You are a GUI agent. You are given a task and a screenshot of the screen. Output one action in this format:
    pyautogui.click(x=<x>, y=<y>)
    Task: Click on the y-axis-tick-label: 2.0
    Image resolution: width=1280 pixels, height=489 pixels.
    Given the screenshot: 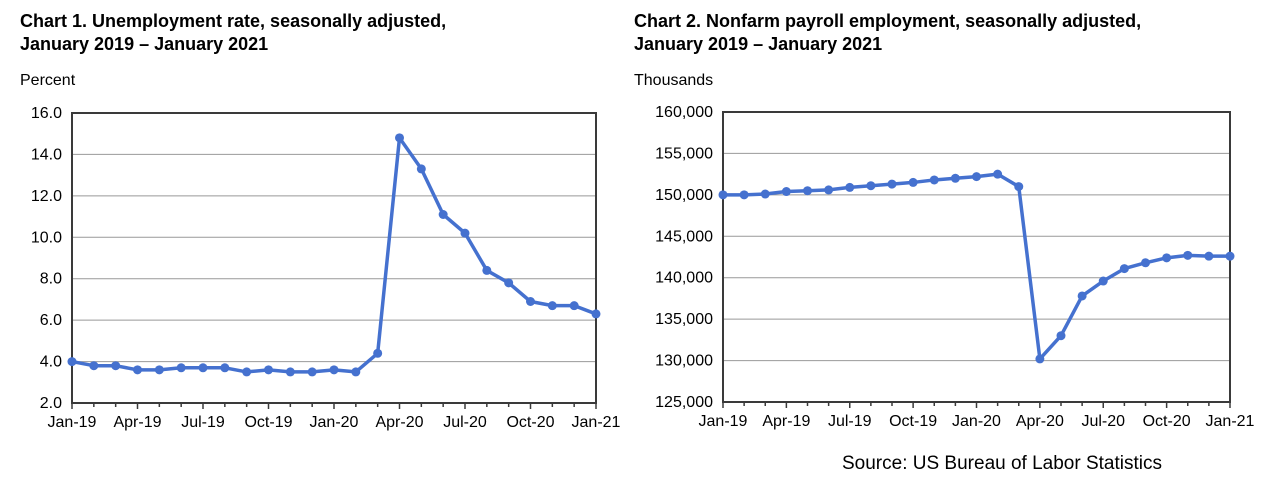 What is the action you would take?
    pyautogui.click(x=51, y=403)
    